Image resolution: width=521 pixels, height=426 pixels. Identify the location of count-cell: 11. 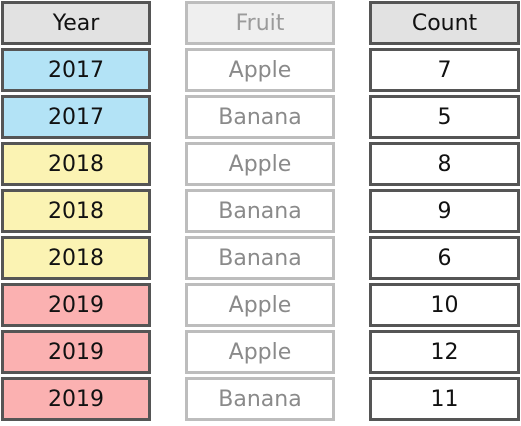
(444, 399).